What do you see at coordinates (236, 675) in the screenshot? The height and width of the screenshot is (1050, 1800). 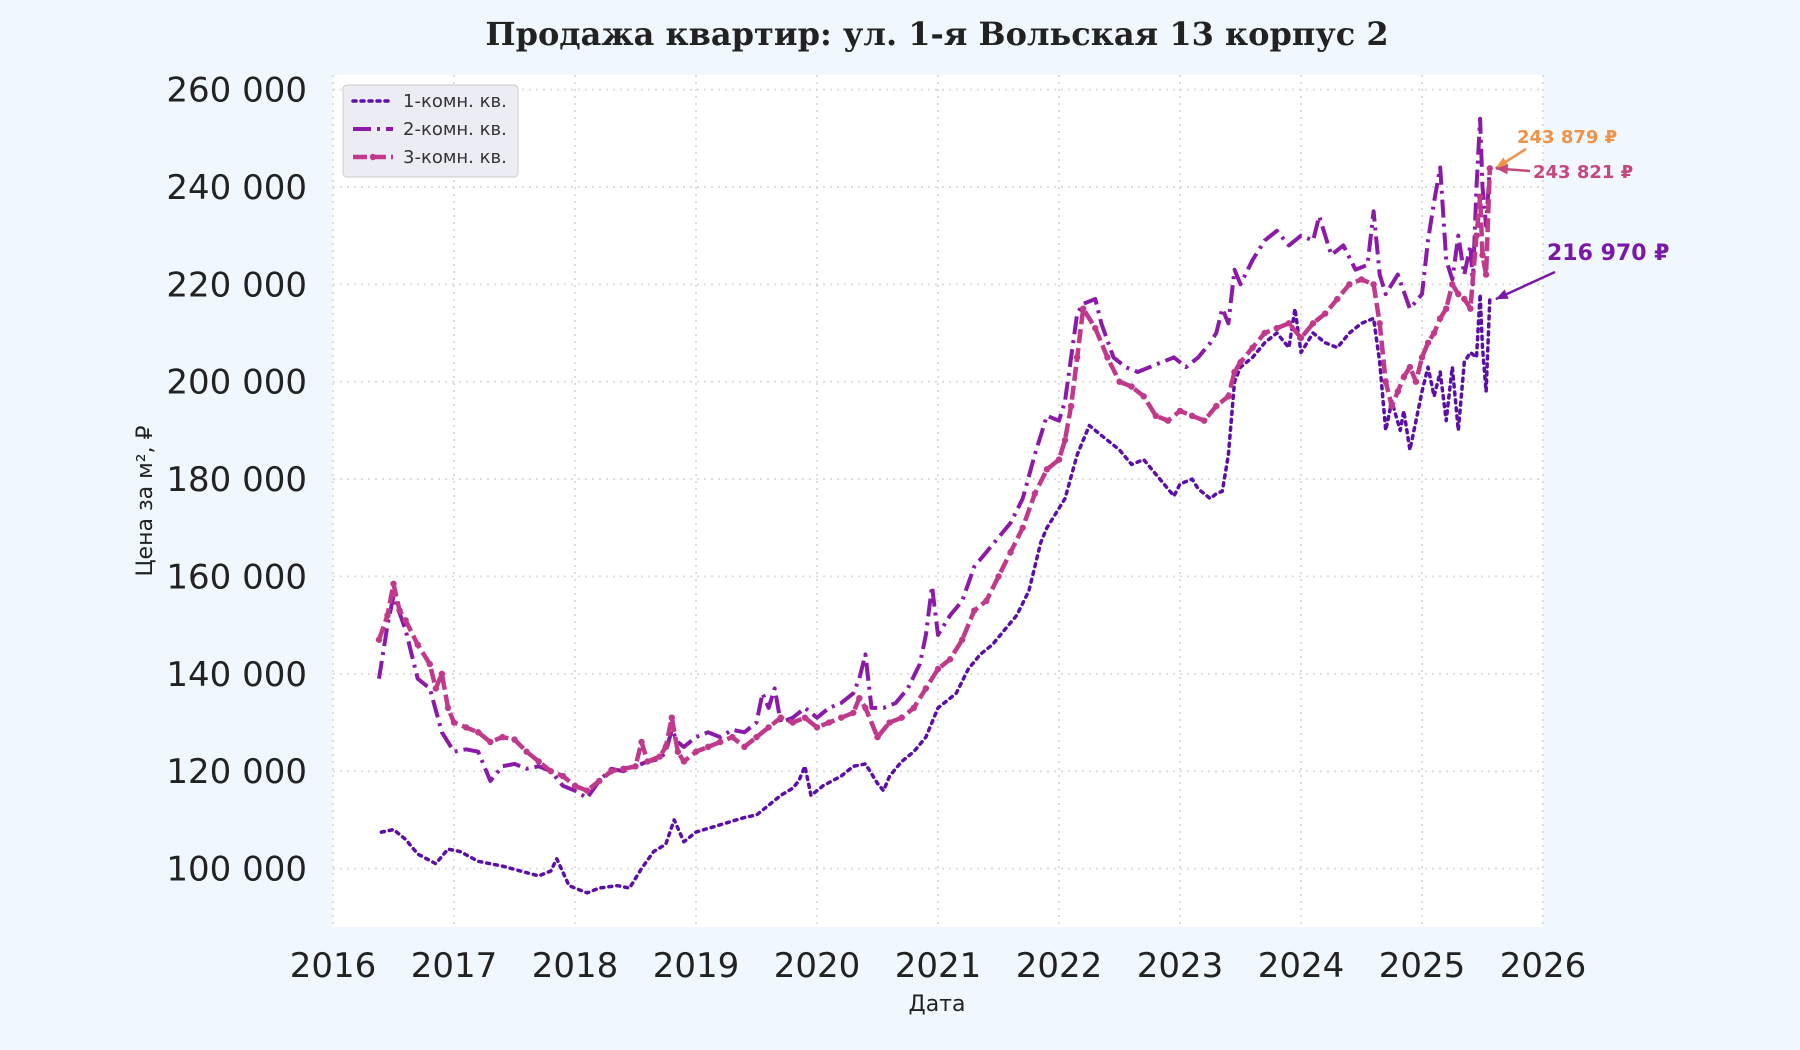 I see `y-tick-label: 140 000` at bounding box center [236, 675].